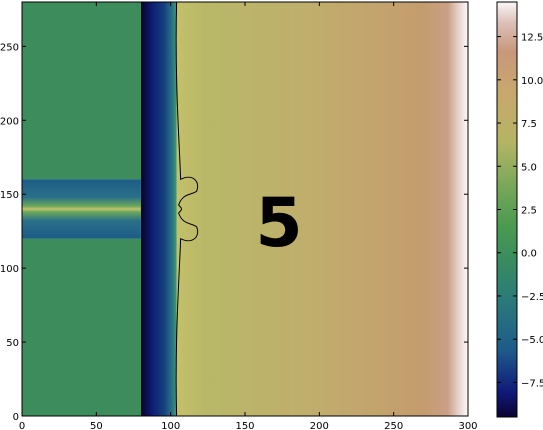 Image resolution: width=543 pixels, height=430 pixels. What do you see at coordinates (532, 340) in the screenshot?
I see `colorbar-tick-label: −5.0` at bounding box center [532, 340].